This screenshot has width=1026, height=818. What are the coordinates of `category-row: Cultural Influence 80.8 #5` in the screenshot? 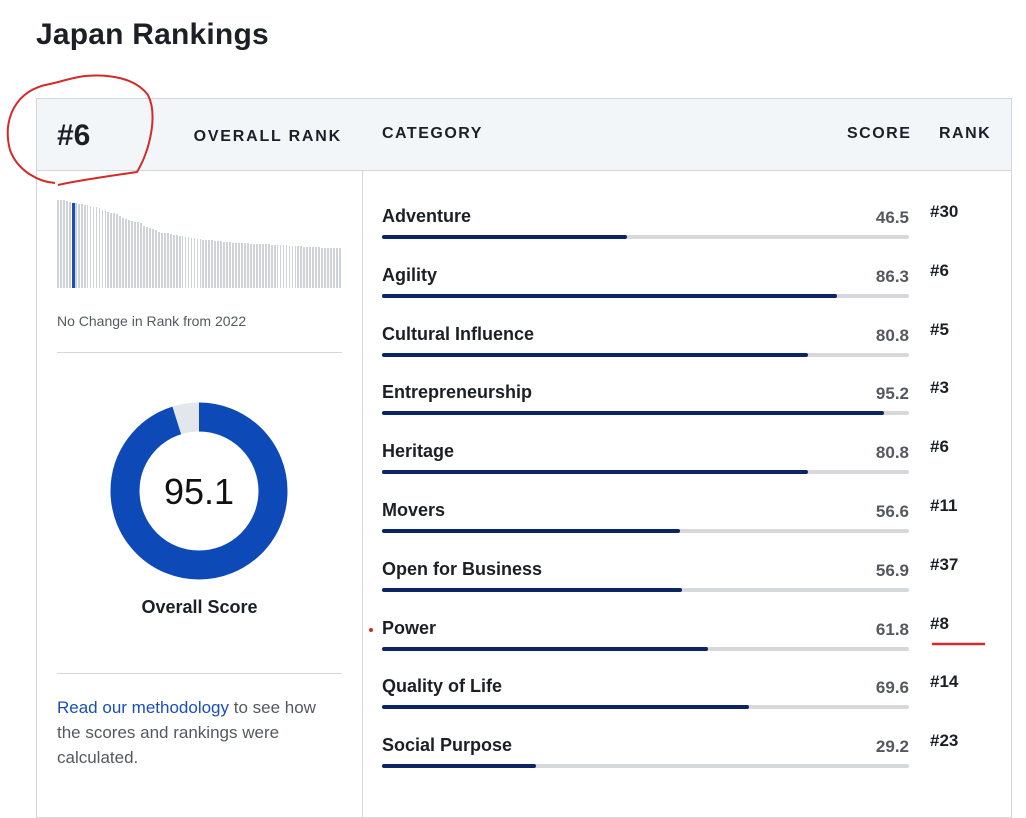 It's located at (692, 347).